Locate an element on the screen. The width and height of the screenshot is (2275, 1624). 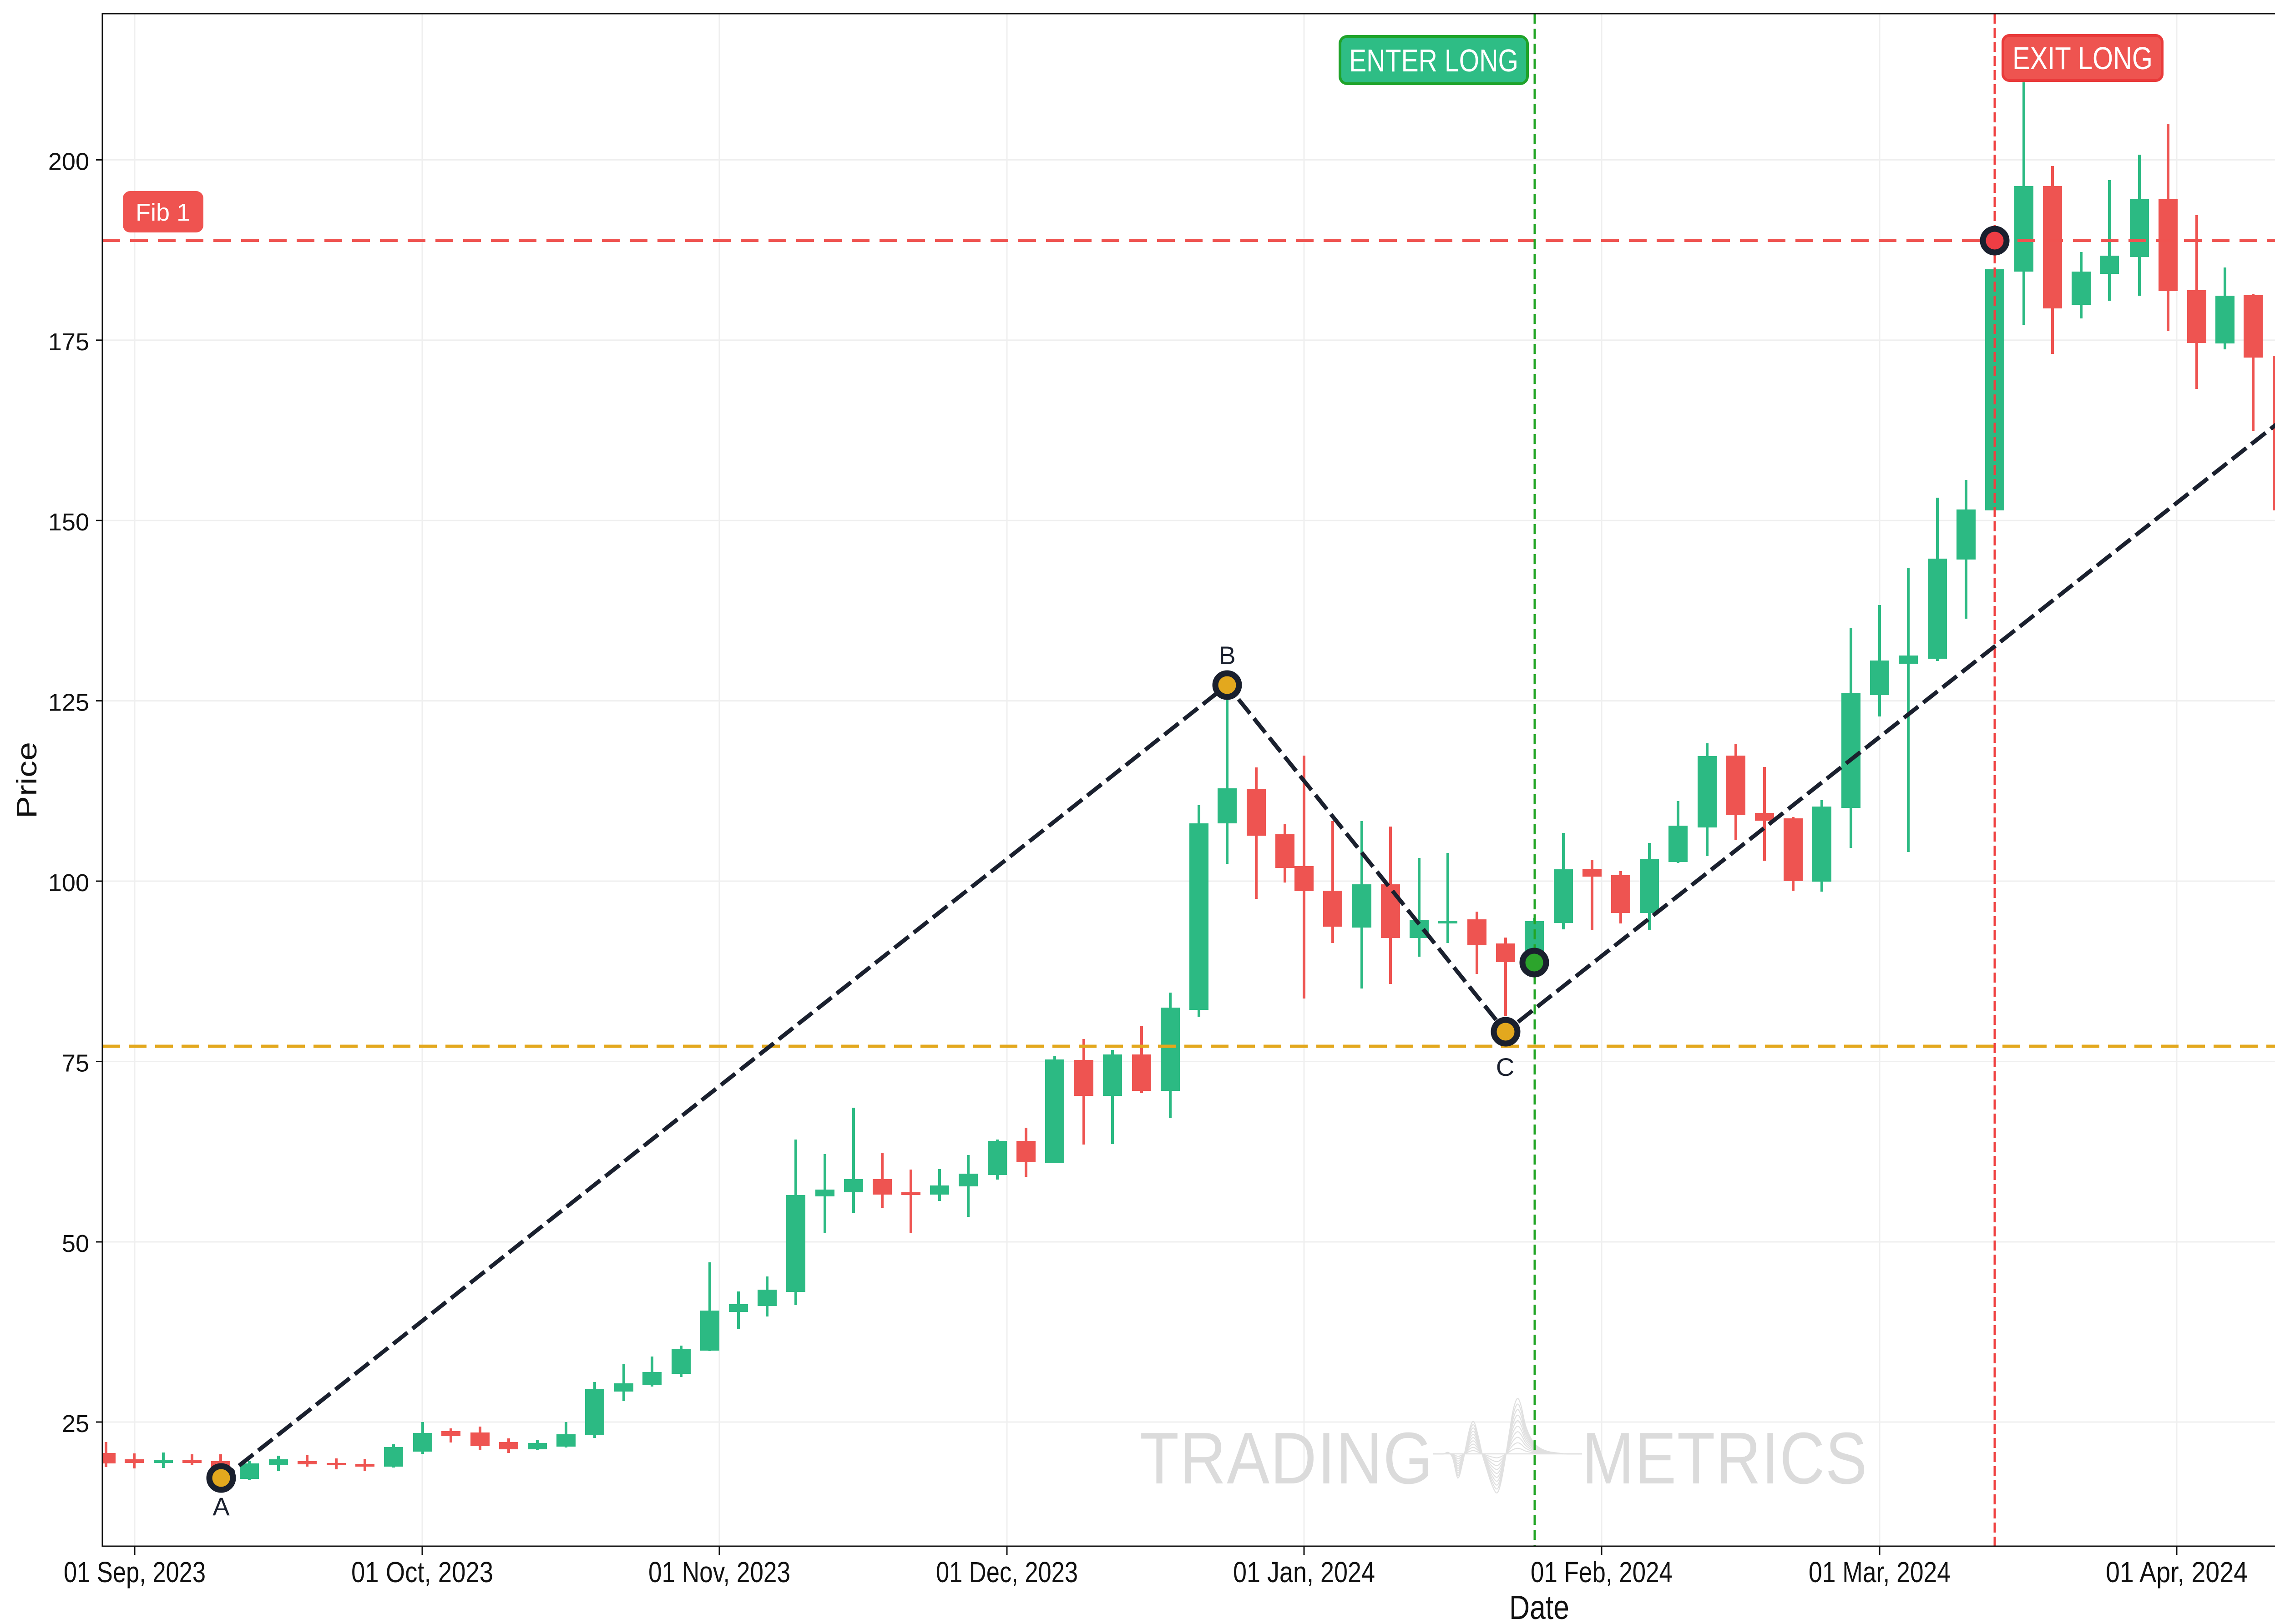
svg-text: Date is located at coordinates (1539, 1606).